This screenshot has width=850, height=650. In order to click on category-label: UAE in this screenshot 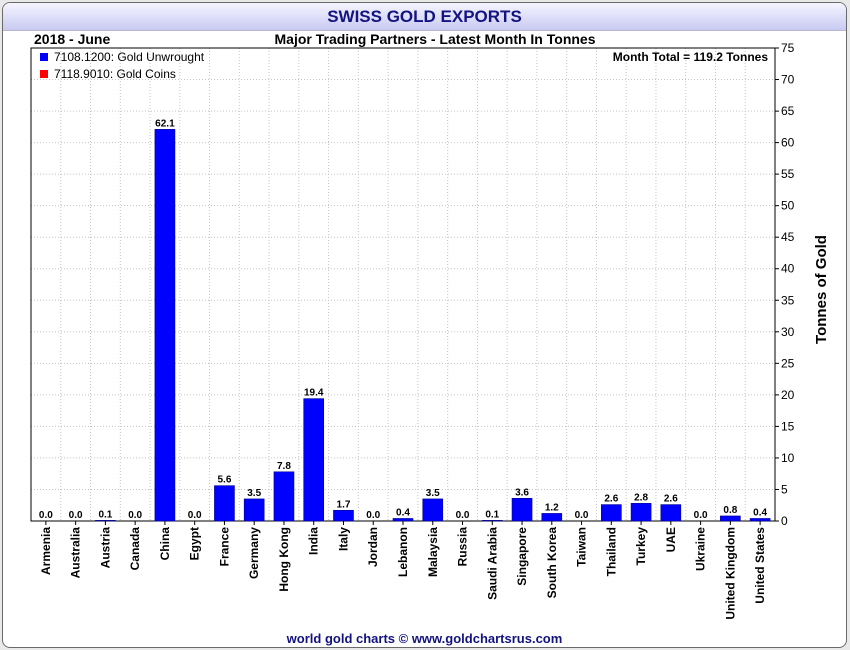, I will do `click(671, 539)`.